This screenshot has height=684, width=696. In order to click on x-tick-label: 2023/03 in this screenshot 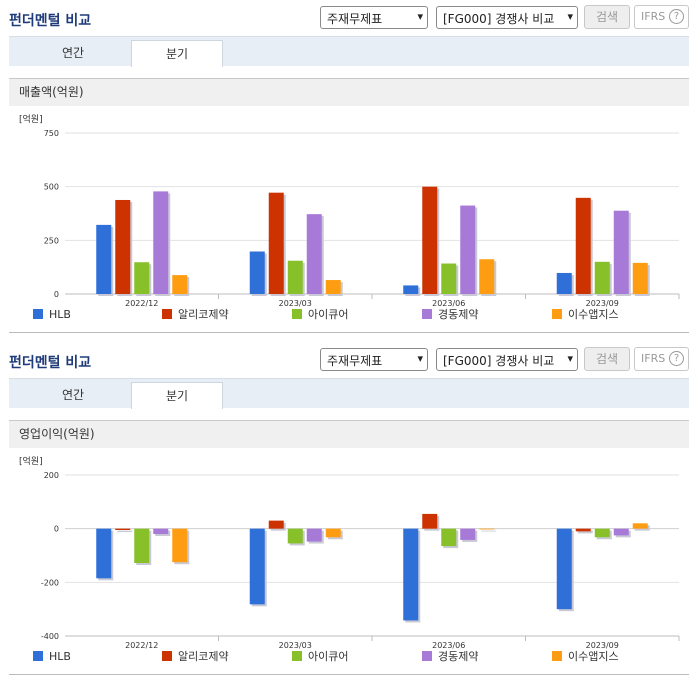, I will do `click(295, 645)`.